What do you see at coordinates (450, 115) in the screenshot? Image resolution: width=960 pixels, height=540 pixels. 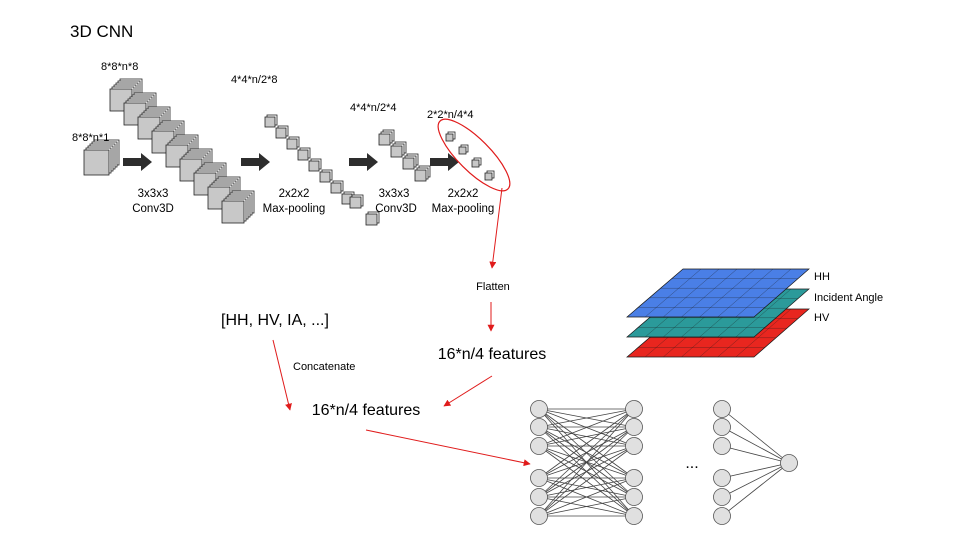 I see `pool2-shape-label: 2*2*n/4*4` at bounding box center [450, 115].